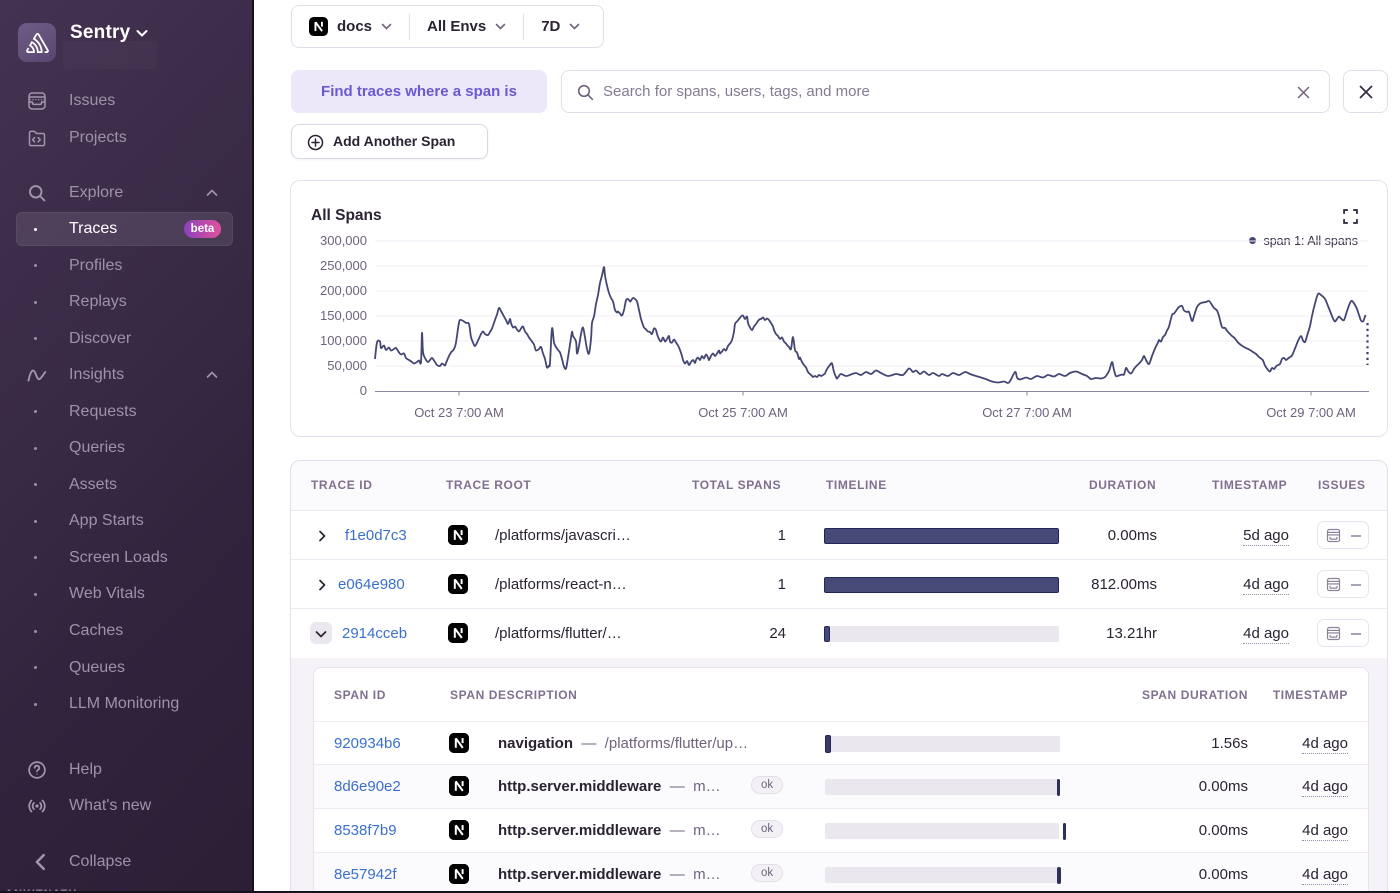  Describe the element at coordinates (347, 365) in the screenshot. I see `svg-text: 50,000` at that location.